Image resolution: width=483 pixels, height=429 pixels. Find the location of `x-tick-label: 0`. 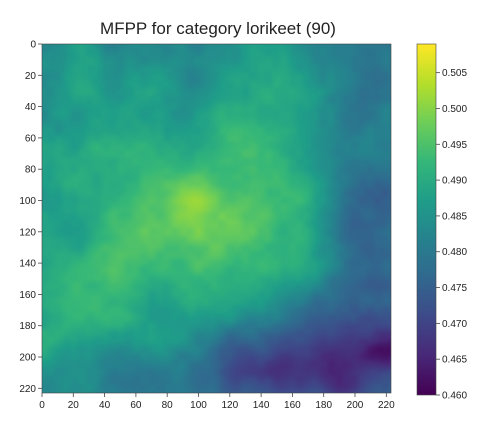

x-tick-label: 0 is located at coordinates (42, 405).